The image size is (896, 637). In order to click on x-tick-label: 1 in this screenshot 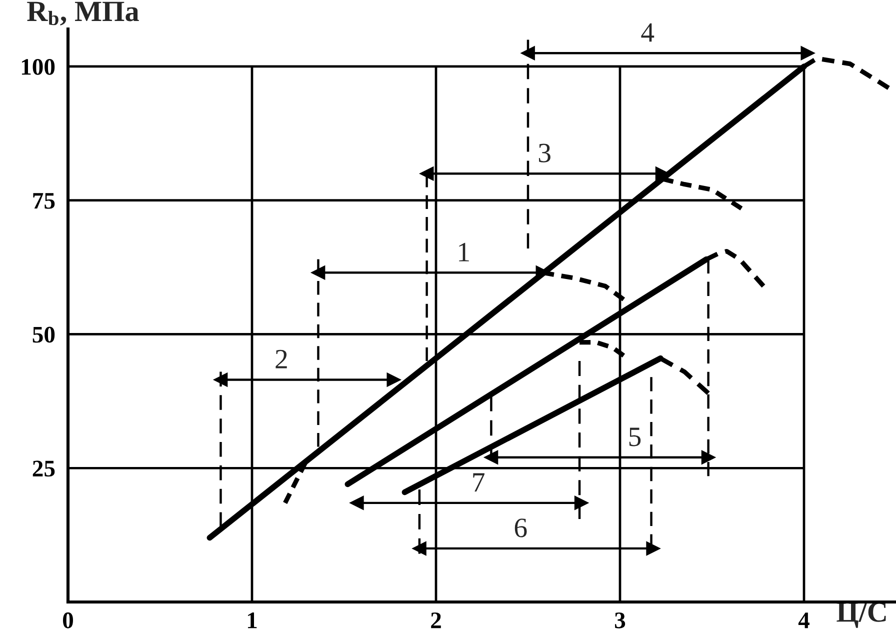, I will do `click(252, 620)`.